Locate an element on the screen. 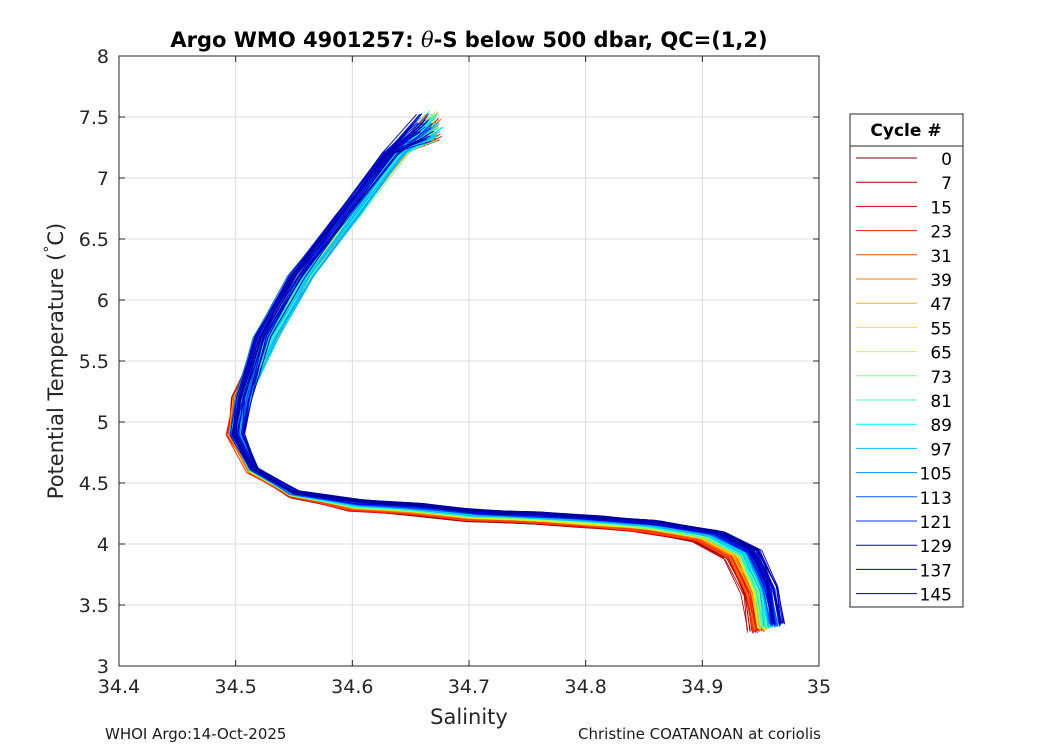  y-tick-label: 5 is located at coordinates (103, 423).